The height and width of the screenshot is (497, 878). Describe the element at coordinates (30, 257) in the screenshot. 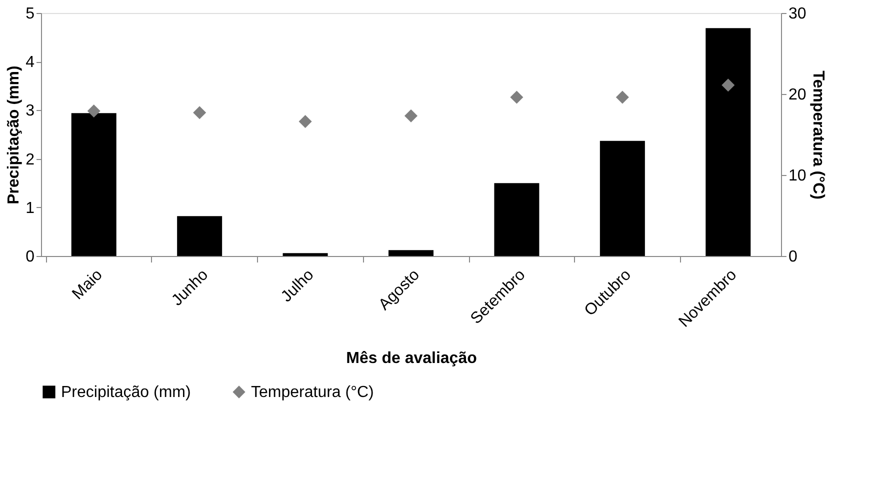

I see `y-tick-label: 0` at that location.